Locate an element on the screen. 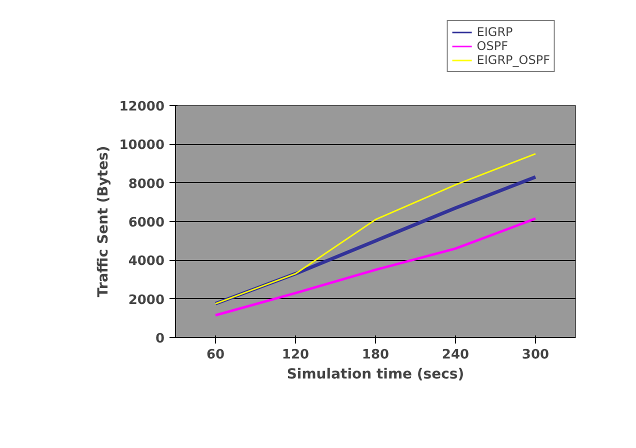  y-tick-label: 2000 is located at coordinates (146, 300).